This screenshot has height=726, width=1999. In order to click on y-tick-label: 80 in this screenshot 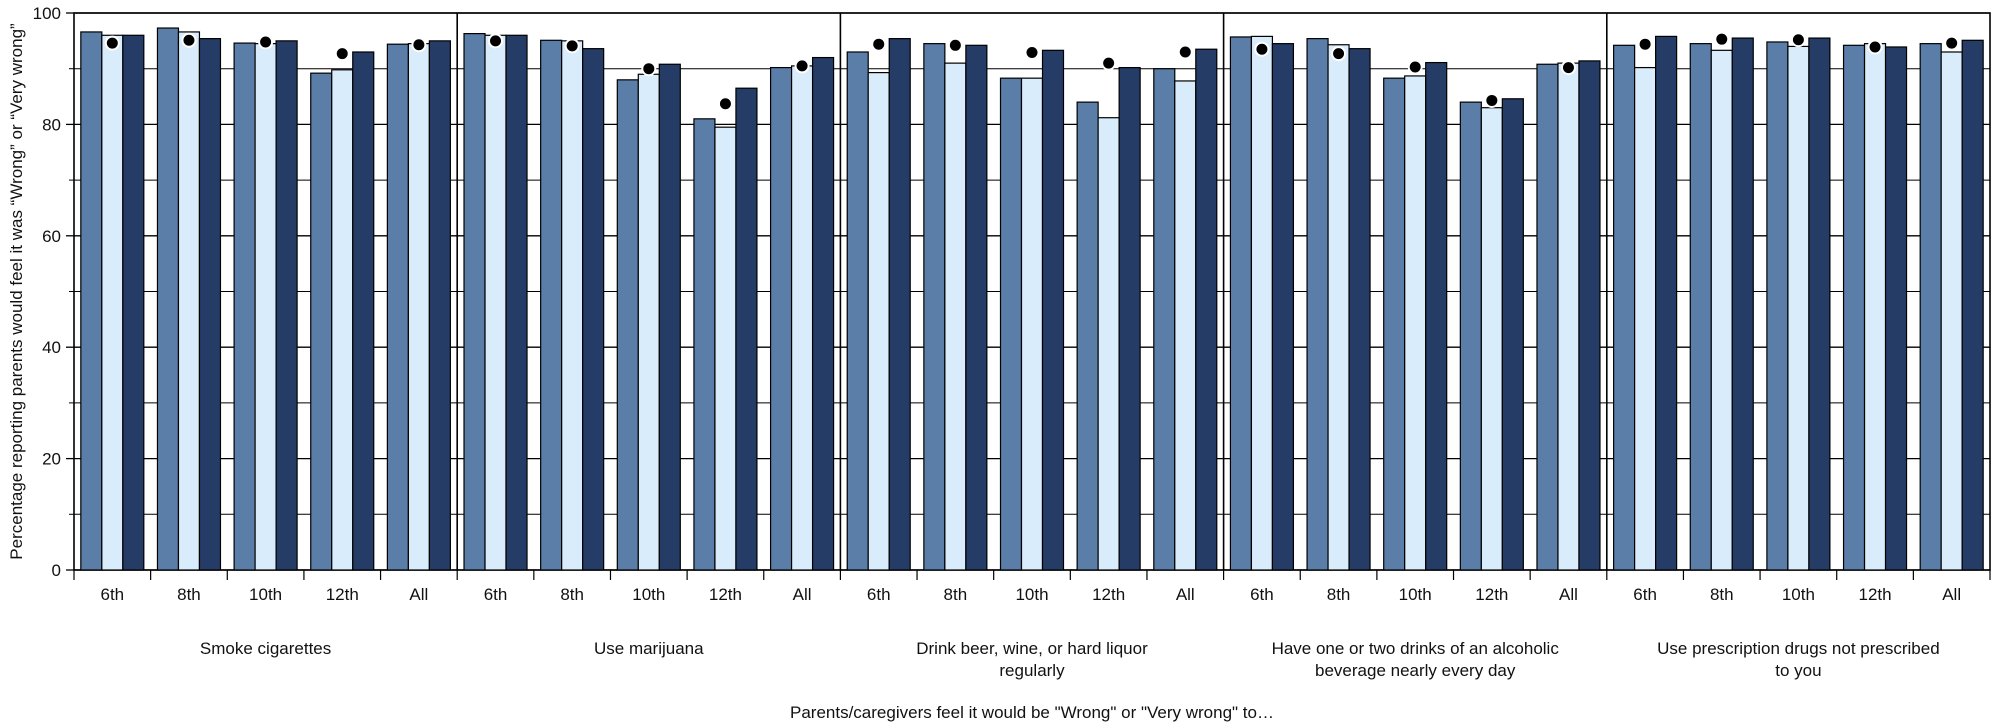, I will do `click(51, 124)`.